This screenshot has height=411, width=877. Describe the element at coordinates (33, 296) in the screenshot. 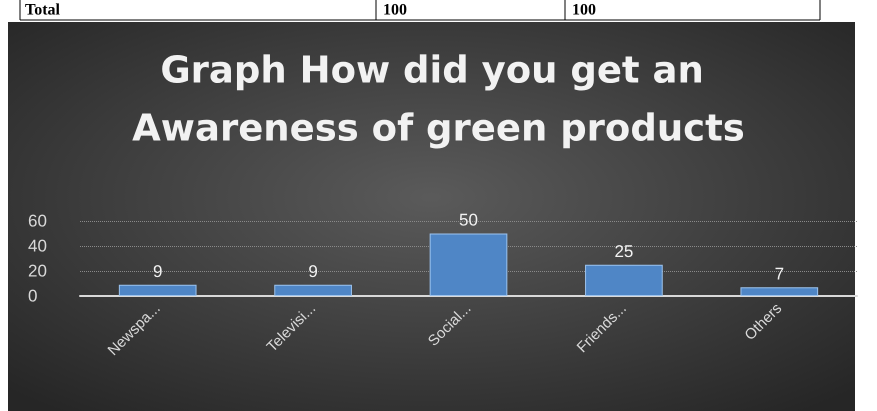

I see `y-tick-label: 0` at that location.